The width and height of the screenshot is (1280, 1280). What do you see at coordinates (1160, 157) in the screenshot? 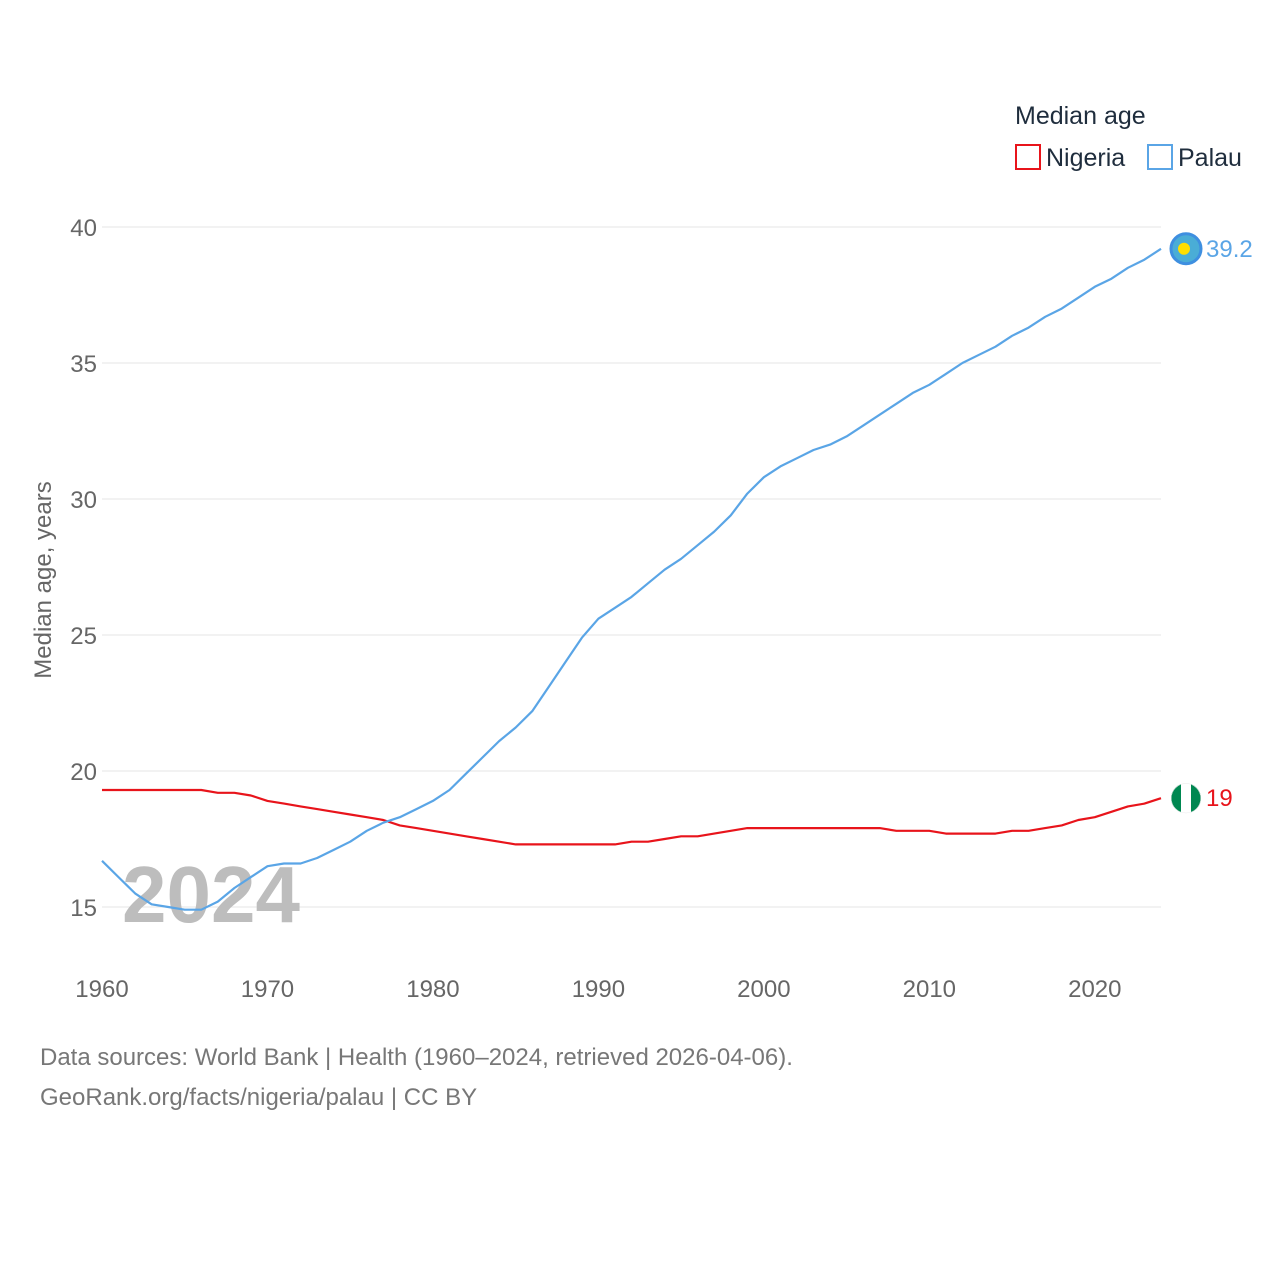
I see `legend-swatch-palau` at bounding box center [1160, 157].